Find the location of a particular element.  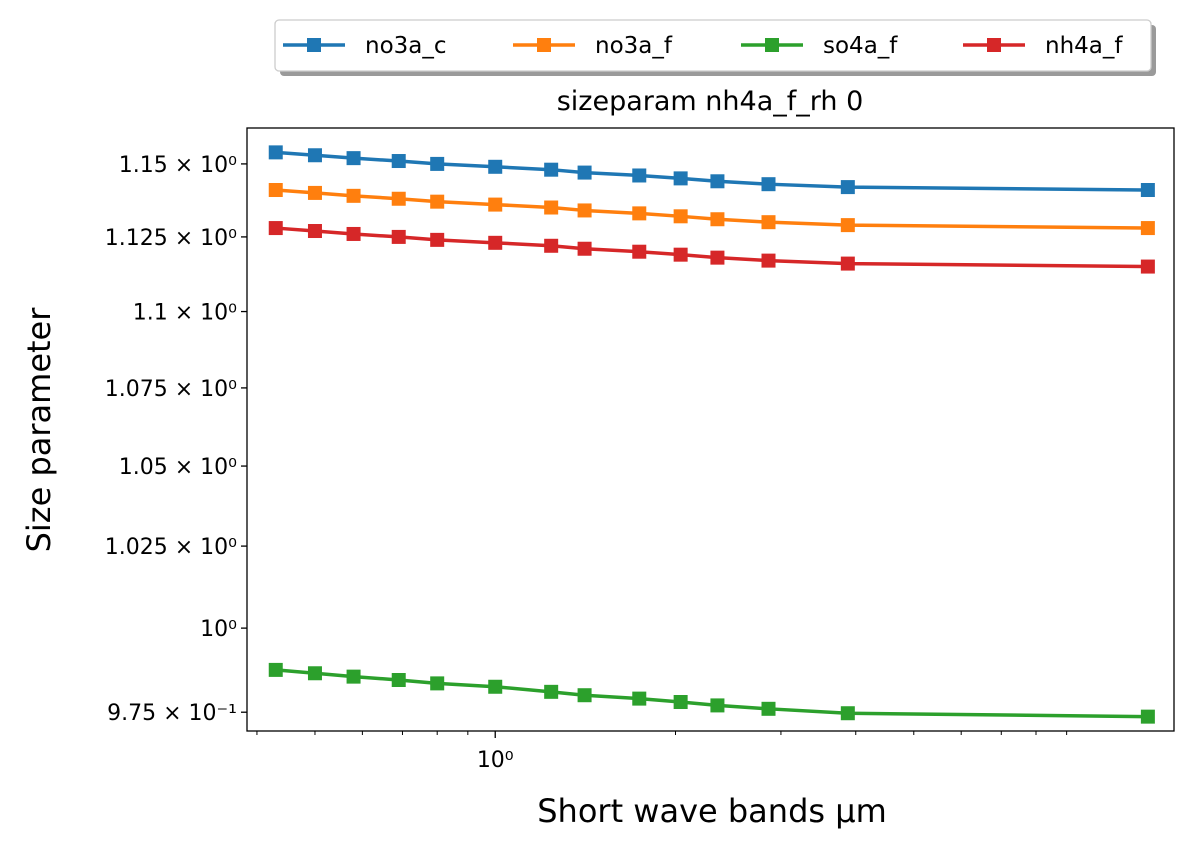

y-tick-label: 1.075 × 10⁰ is located at coordinates (171, 389).